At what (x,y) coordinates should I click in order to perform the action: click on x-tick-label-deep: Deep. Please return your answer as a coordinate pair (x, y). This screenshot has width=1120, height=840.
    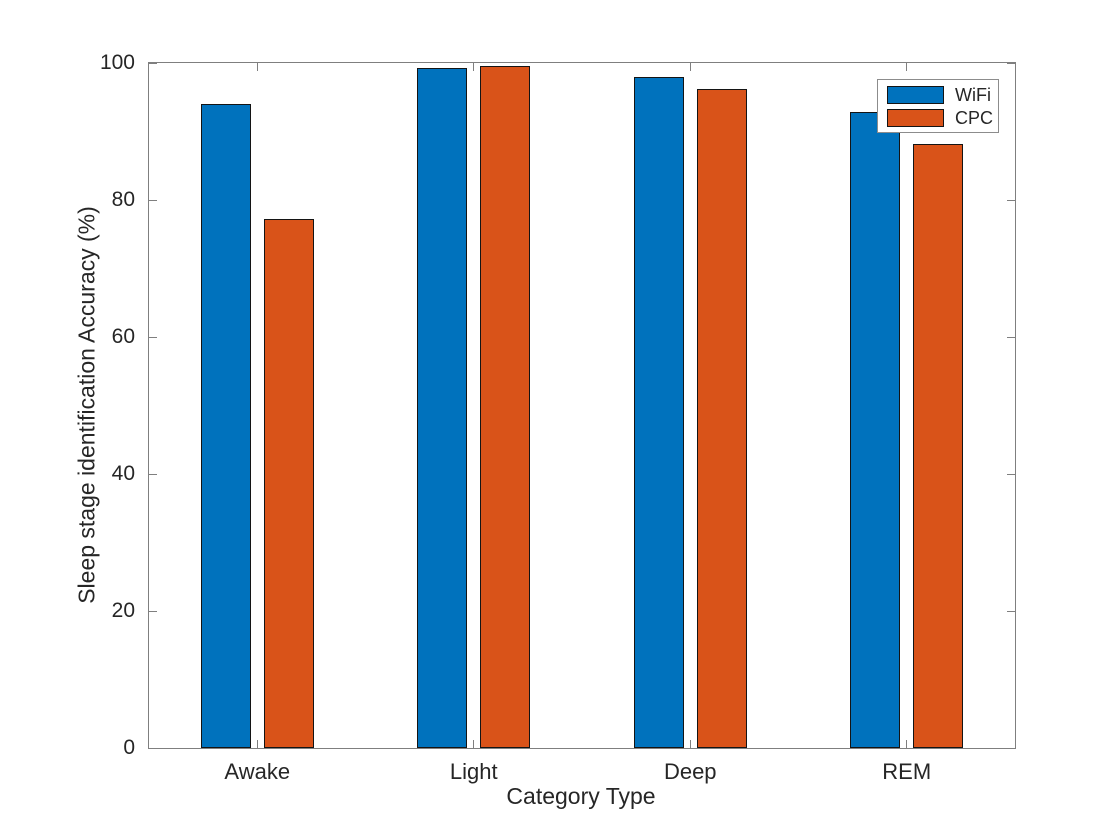
    Looking at the image, I should click on (690, 771).